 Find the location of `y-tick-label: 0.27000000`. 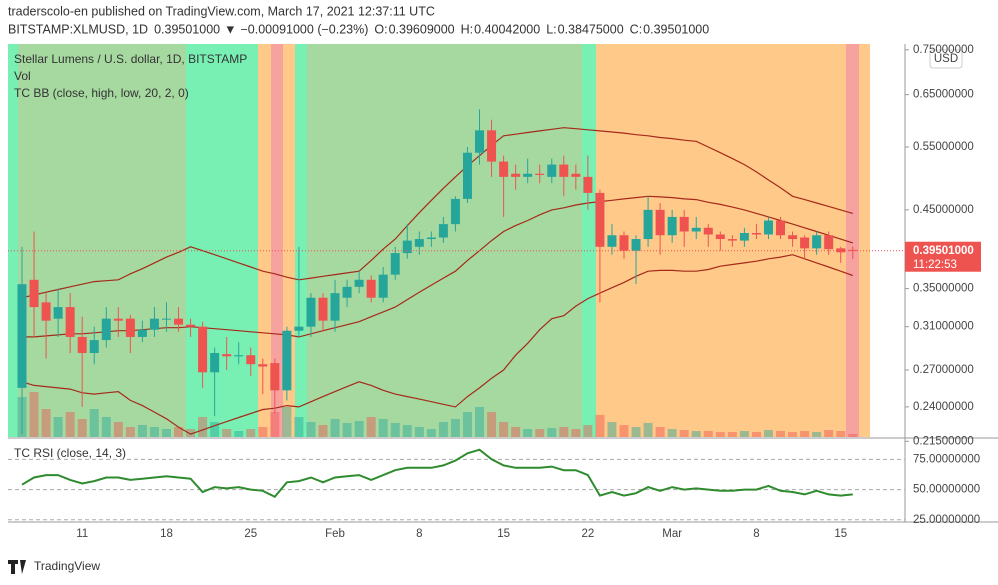

y-tick-label: 0.27000000 is located at coordinates (943, 370).